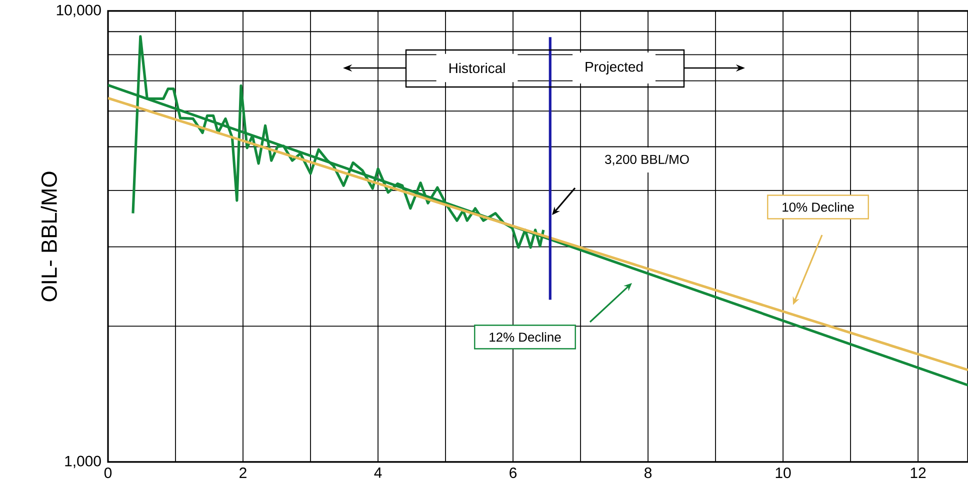  Describe the element at coordinates (818, 207) in the screenshot. I see `annotation: 10% Decline` at that location.